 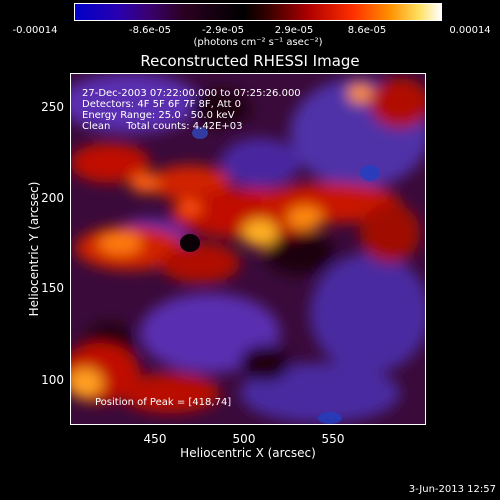 I want to click on y-tick-label: 100, so click(x=52, y=380).